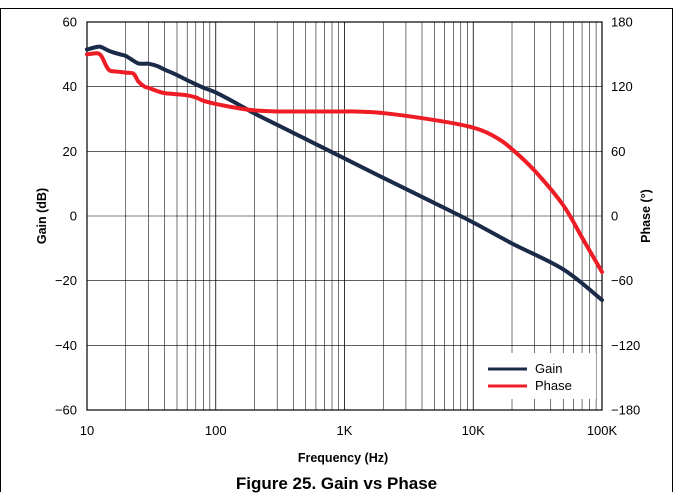 This screenshot has width=673, height=494. I want to click on legend-box, so click(537, 376).